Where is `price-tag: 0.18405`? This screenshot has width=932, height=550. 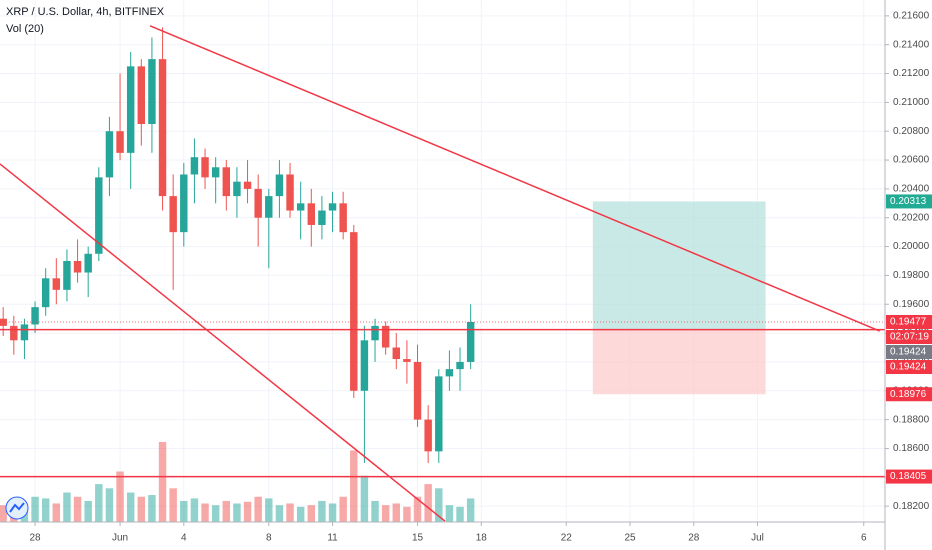 price-tag: 0.18405 is located at coordinates (908, 476).